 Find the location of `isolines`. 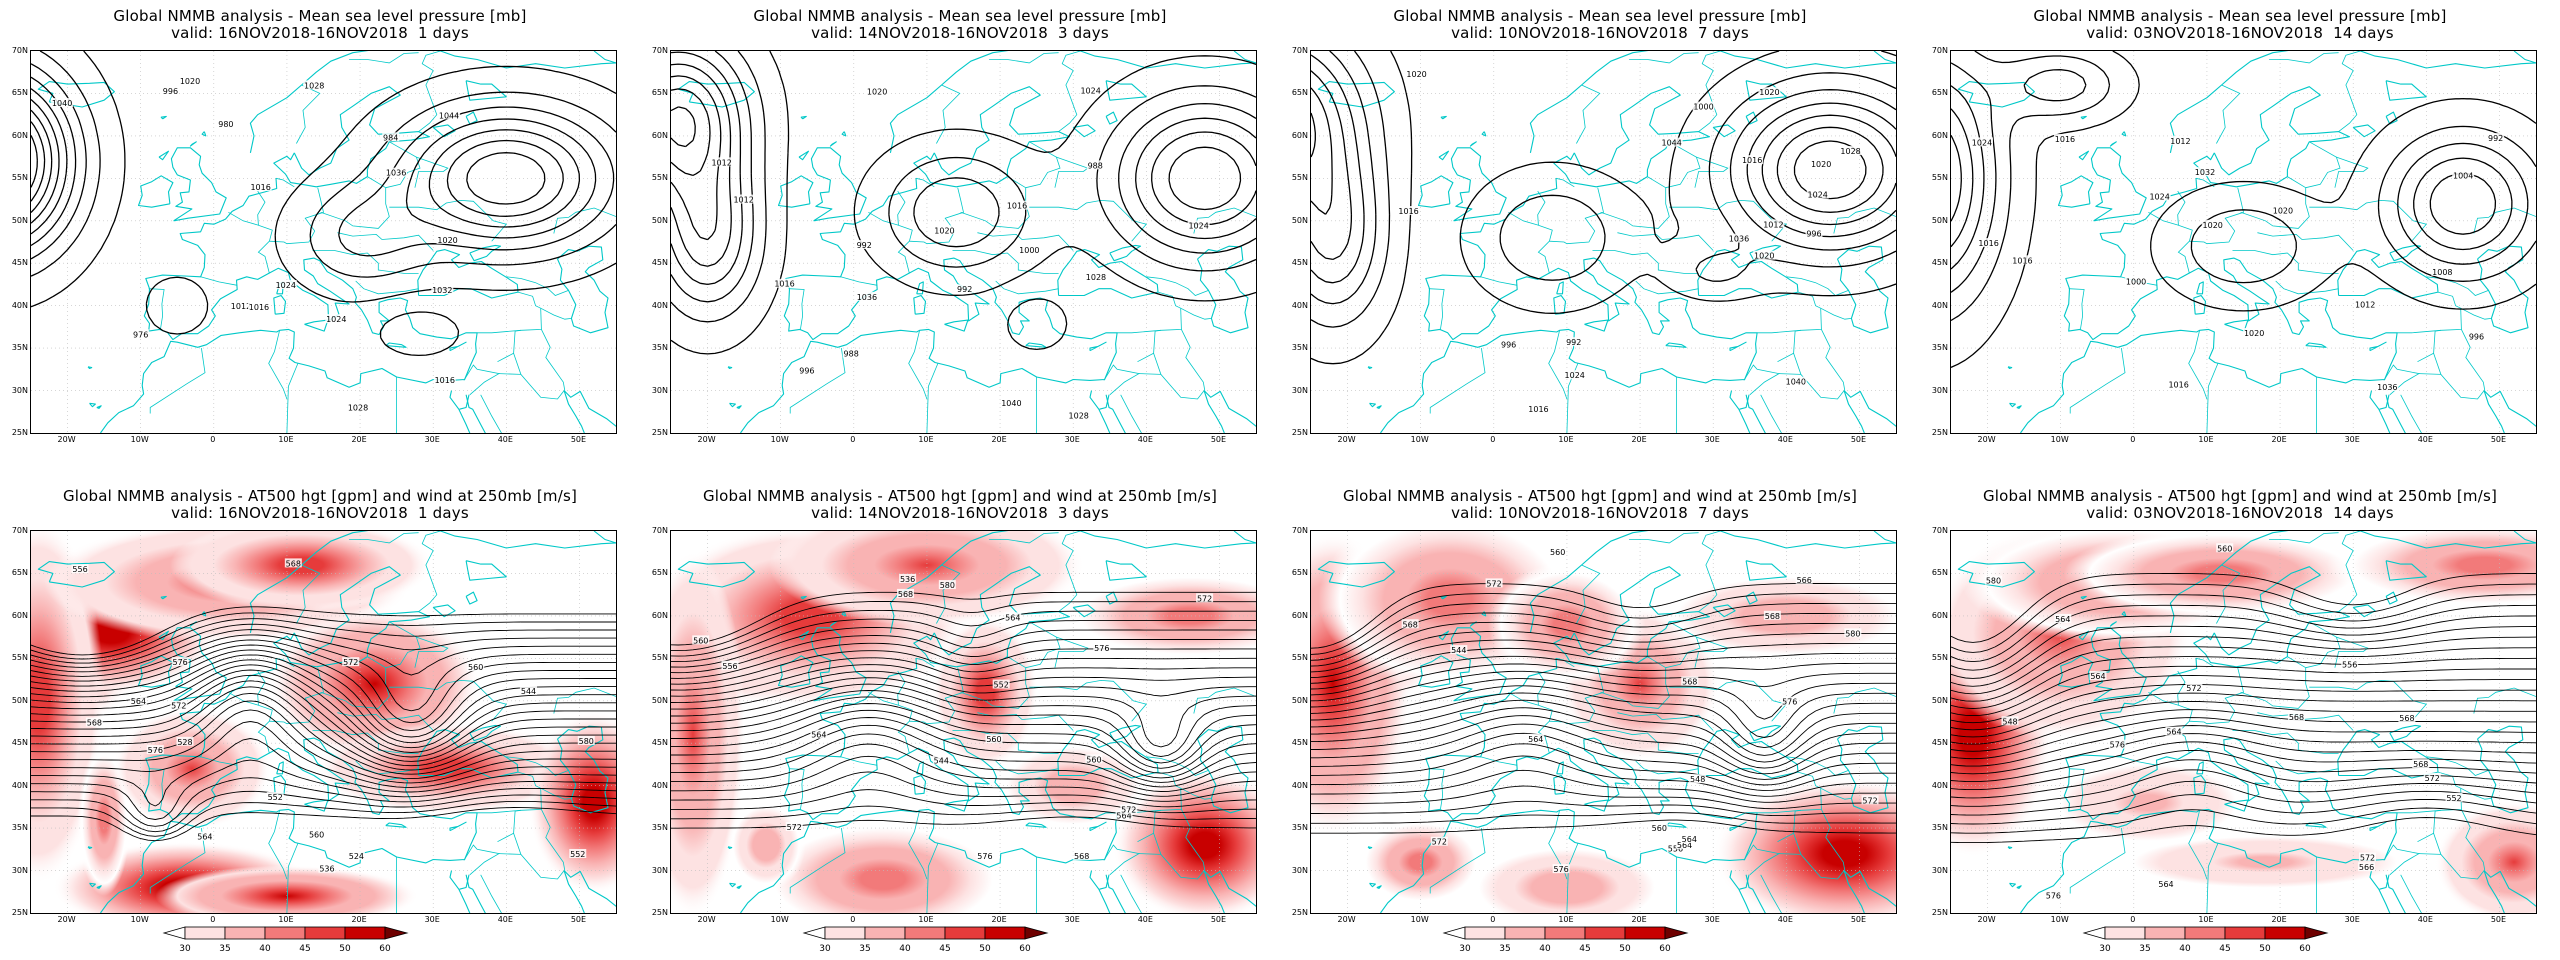

isolines is located at coordinates (323, 204).